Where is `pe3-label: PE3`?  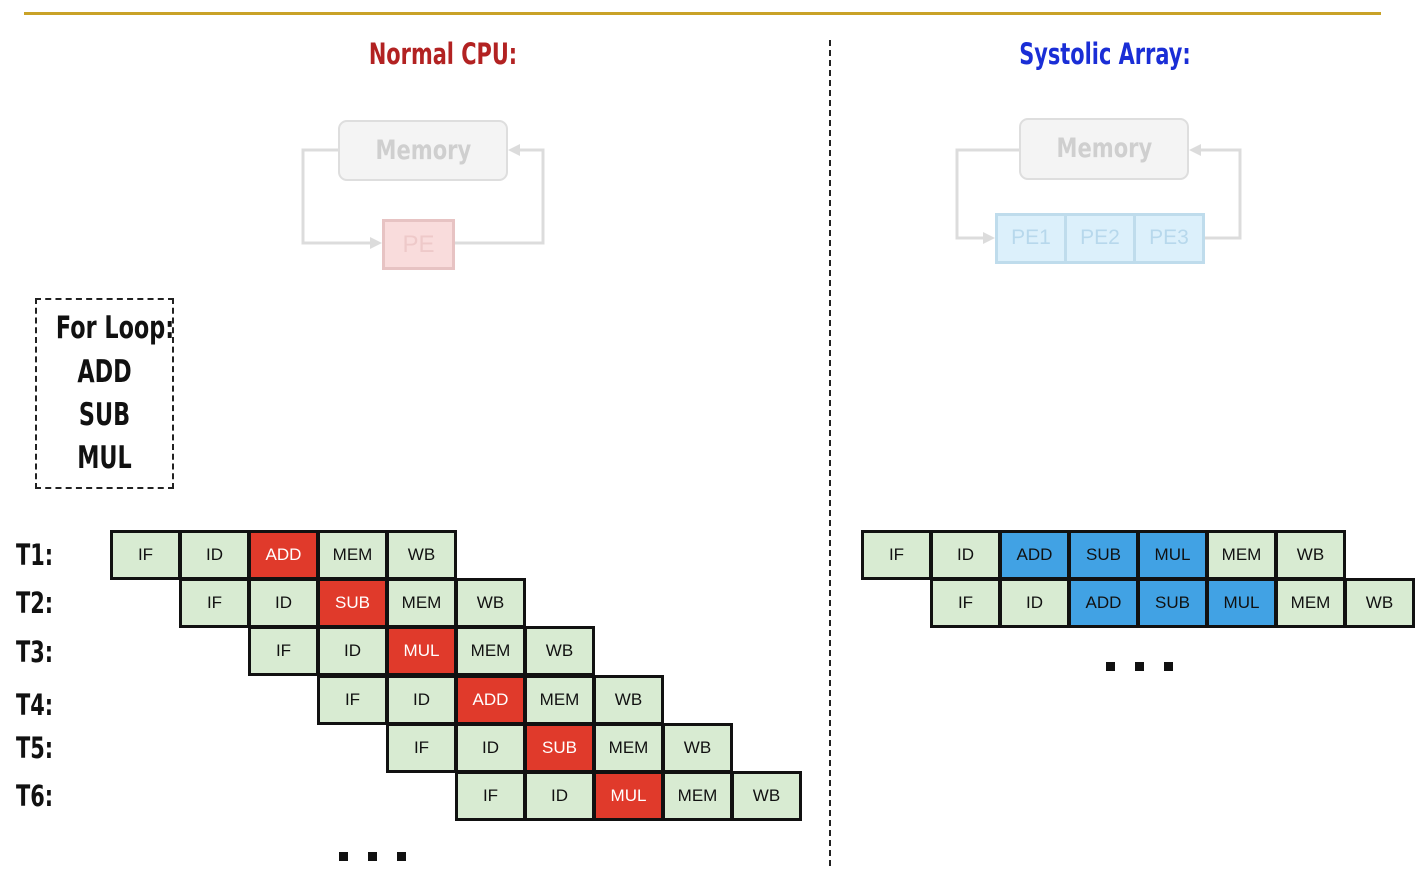 pe3-label: PE3 is located at coordinates (1169, 237).